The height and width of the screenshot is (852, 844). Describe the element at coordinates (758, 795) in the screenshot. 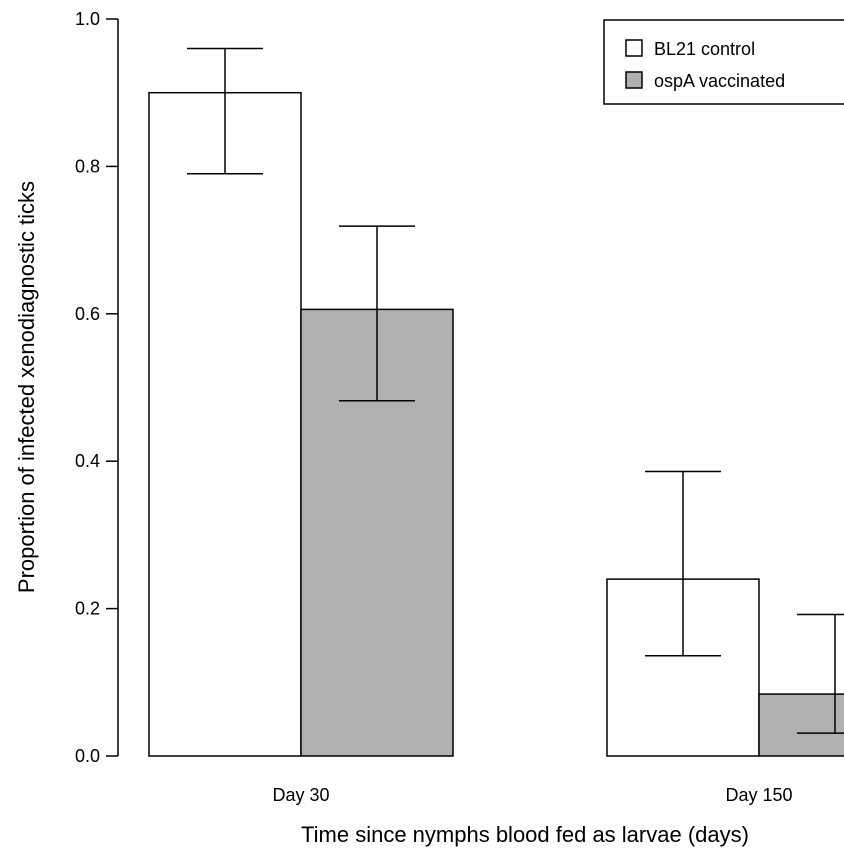

I see `category-label: Day 150` at that location.